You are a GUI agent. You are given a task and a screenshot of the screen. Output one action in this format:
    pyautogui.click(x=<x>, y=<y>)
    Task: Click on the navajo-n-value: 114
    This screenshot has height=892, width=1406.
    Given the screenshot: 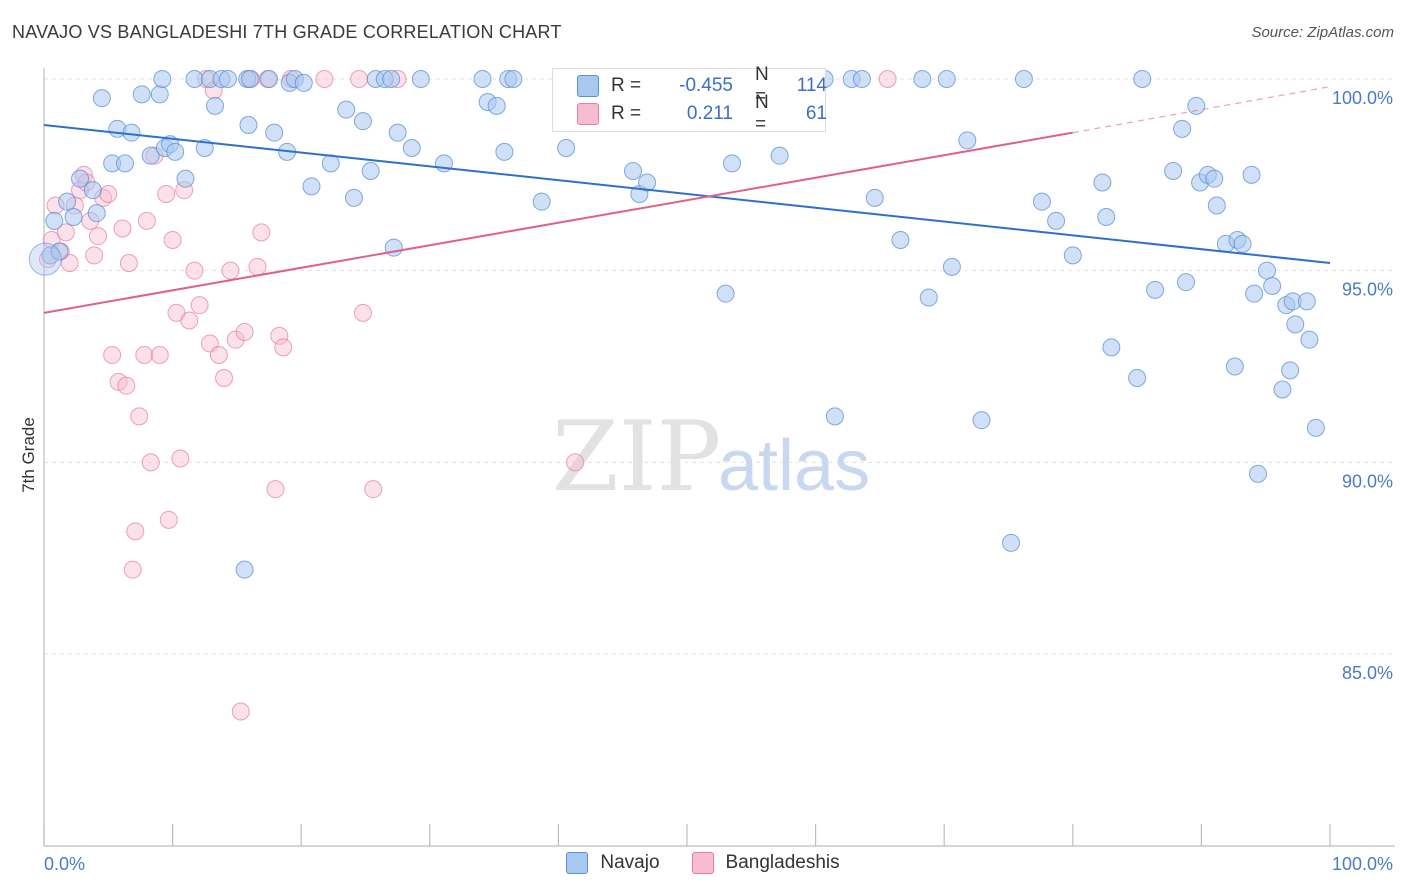 What is the action you would take?
    pyautogui.click(x=811, y=85)
    